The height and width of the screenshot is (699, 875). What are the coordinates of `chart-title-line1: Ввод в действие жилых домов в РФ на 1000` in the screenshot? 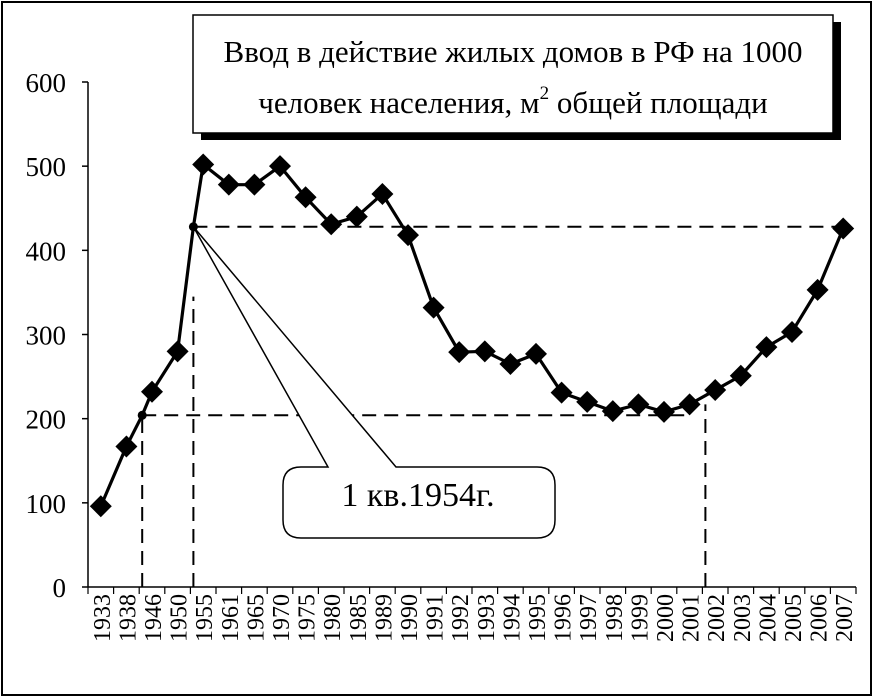 It's located at (513, 51).